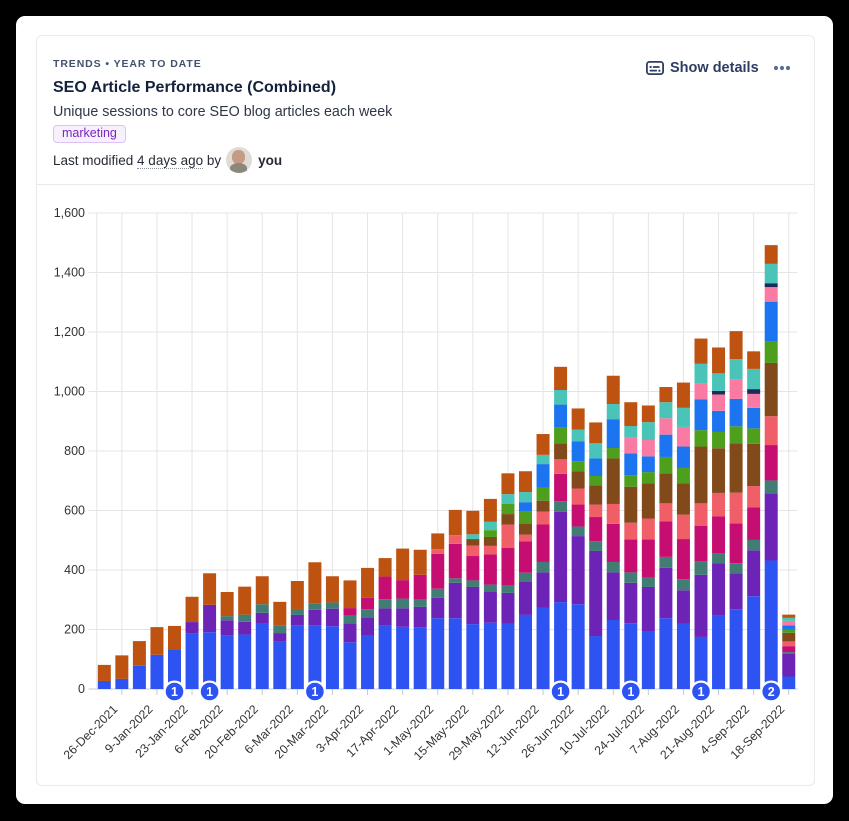 This screenshot has width=849, height=821. I want to click on svg-text: 1,200, so click(69, 332).